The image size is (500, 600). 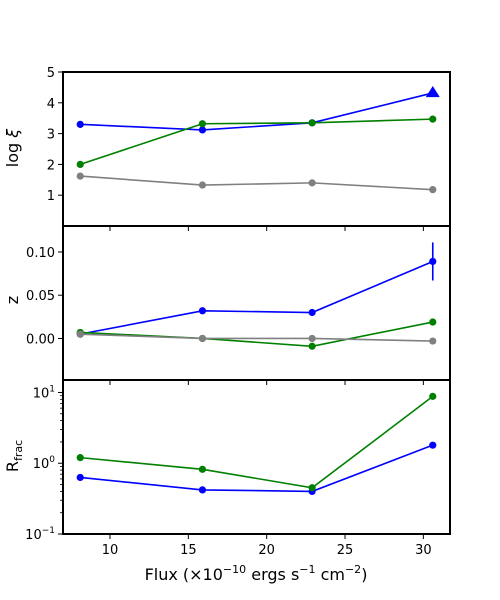 I want to click on ytick-label: 3, so click(x=51, y=135).